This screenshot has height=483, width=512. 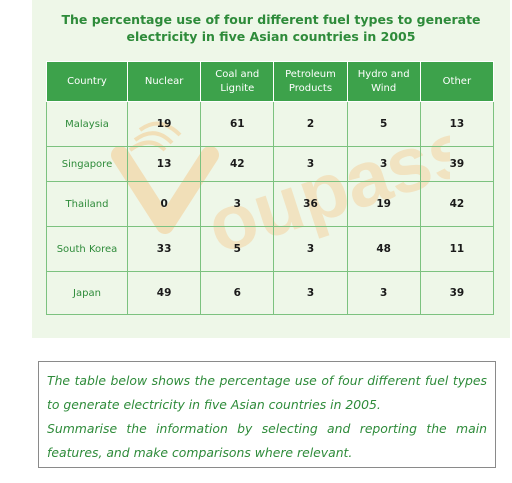 I want to click on country-cell: Thailand, so click(x=87, y=204).